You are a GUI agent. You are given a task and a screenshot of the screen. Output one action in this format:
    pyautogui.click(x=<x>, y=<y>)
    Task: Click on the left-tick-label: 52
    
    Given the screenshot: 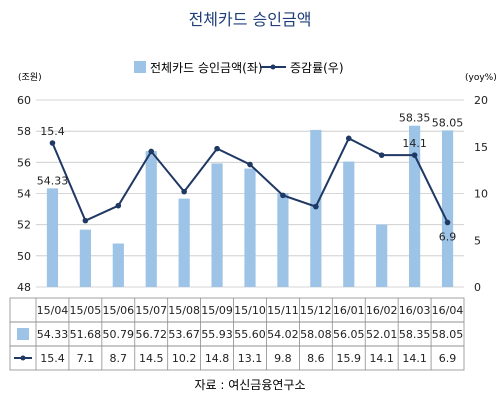 What is the action you would take?
    pyautogui.click(x=24, y=225)
    